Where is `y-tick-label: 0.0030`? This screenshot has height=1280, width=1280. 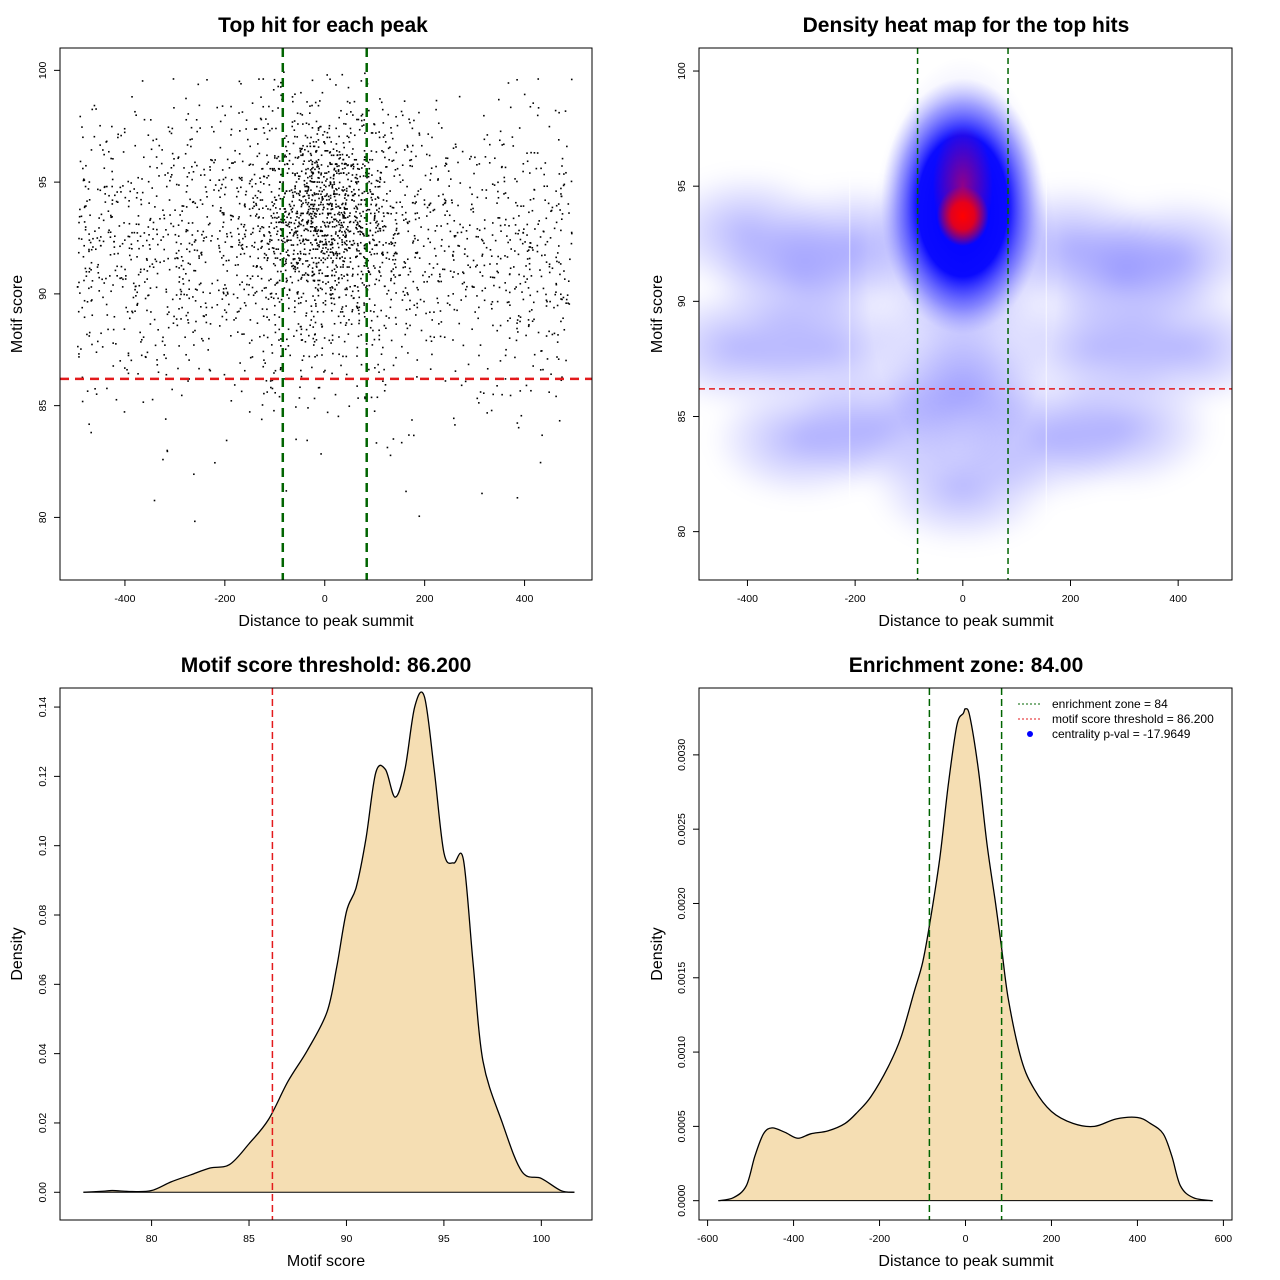
y-tick-label: 0.0030 is located at coordinates (682, 755).